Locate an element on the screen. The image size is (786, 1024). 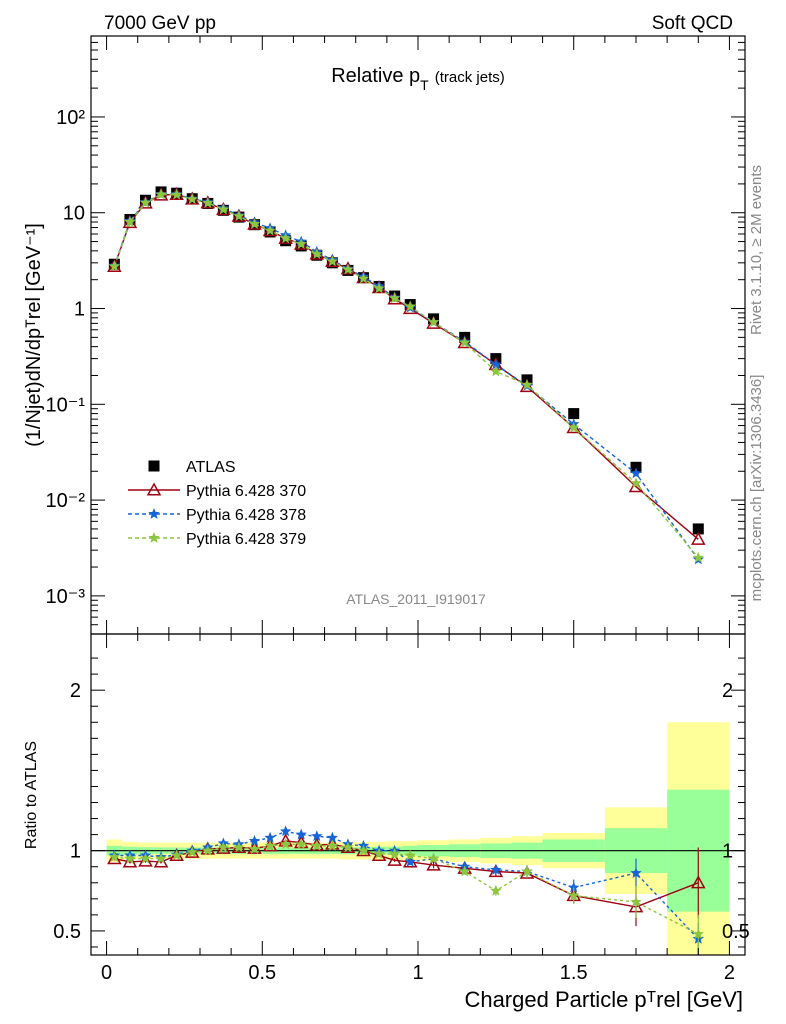
rivet-note: Rivet 3.1.10, ≥ 2M events is located at coordinates (756, 250).